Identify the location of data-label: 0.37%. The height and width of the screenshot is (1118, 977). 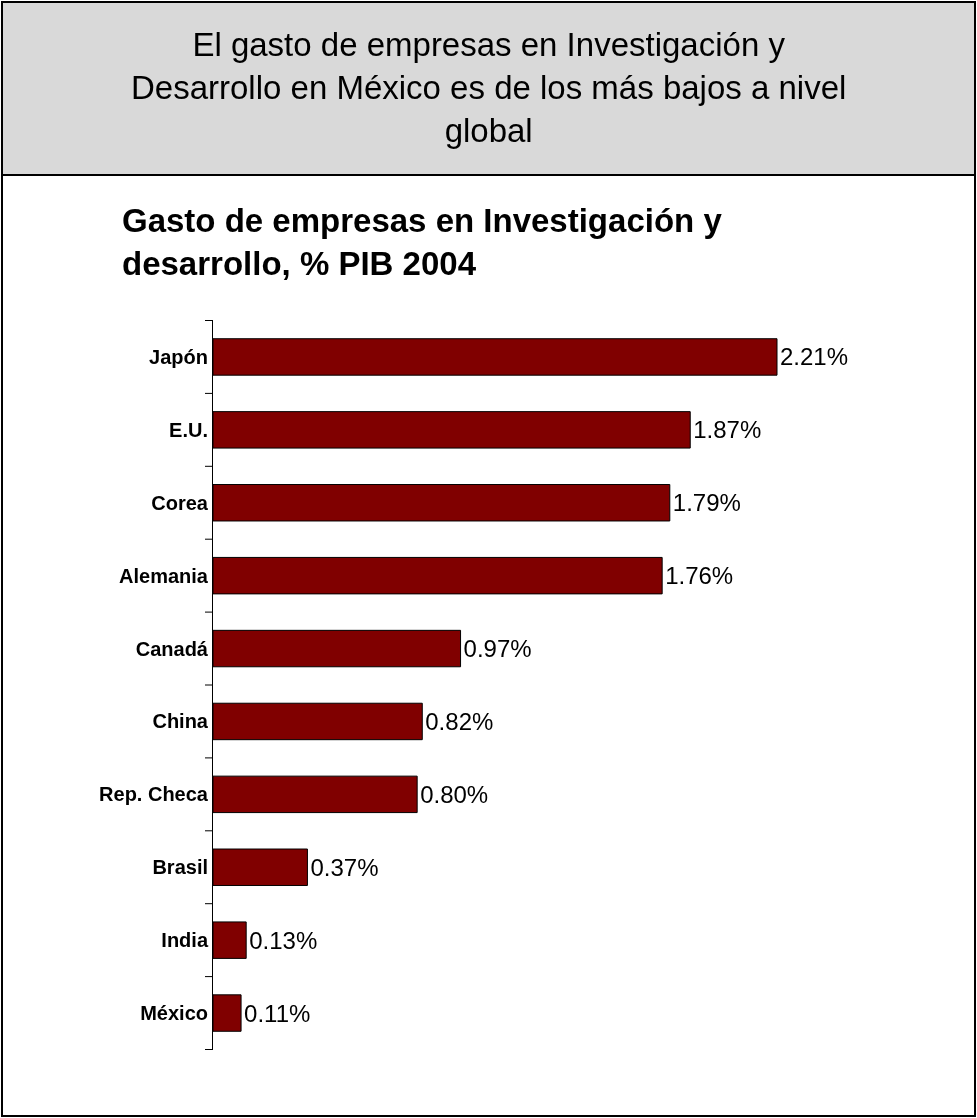
(344, 867).